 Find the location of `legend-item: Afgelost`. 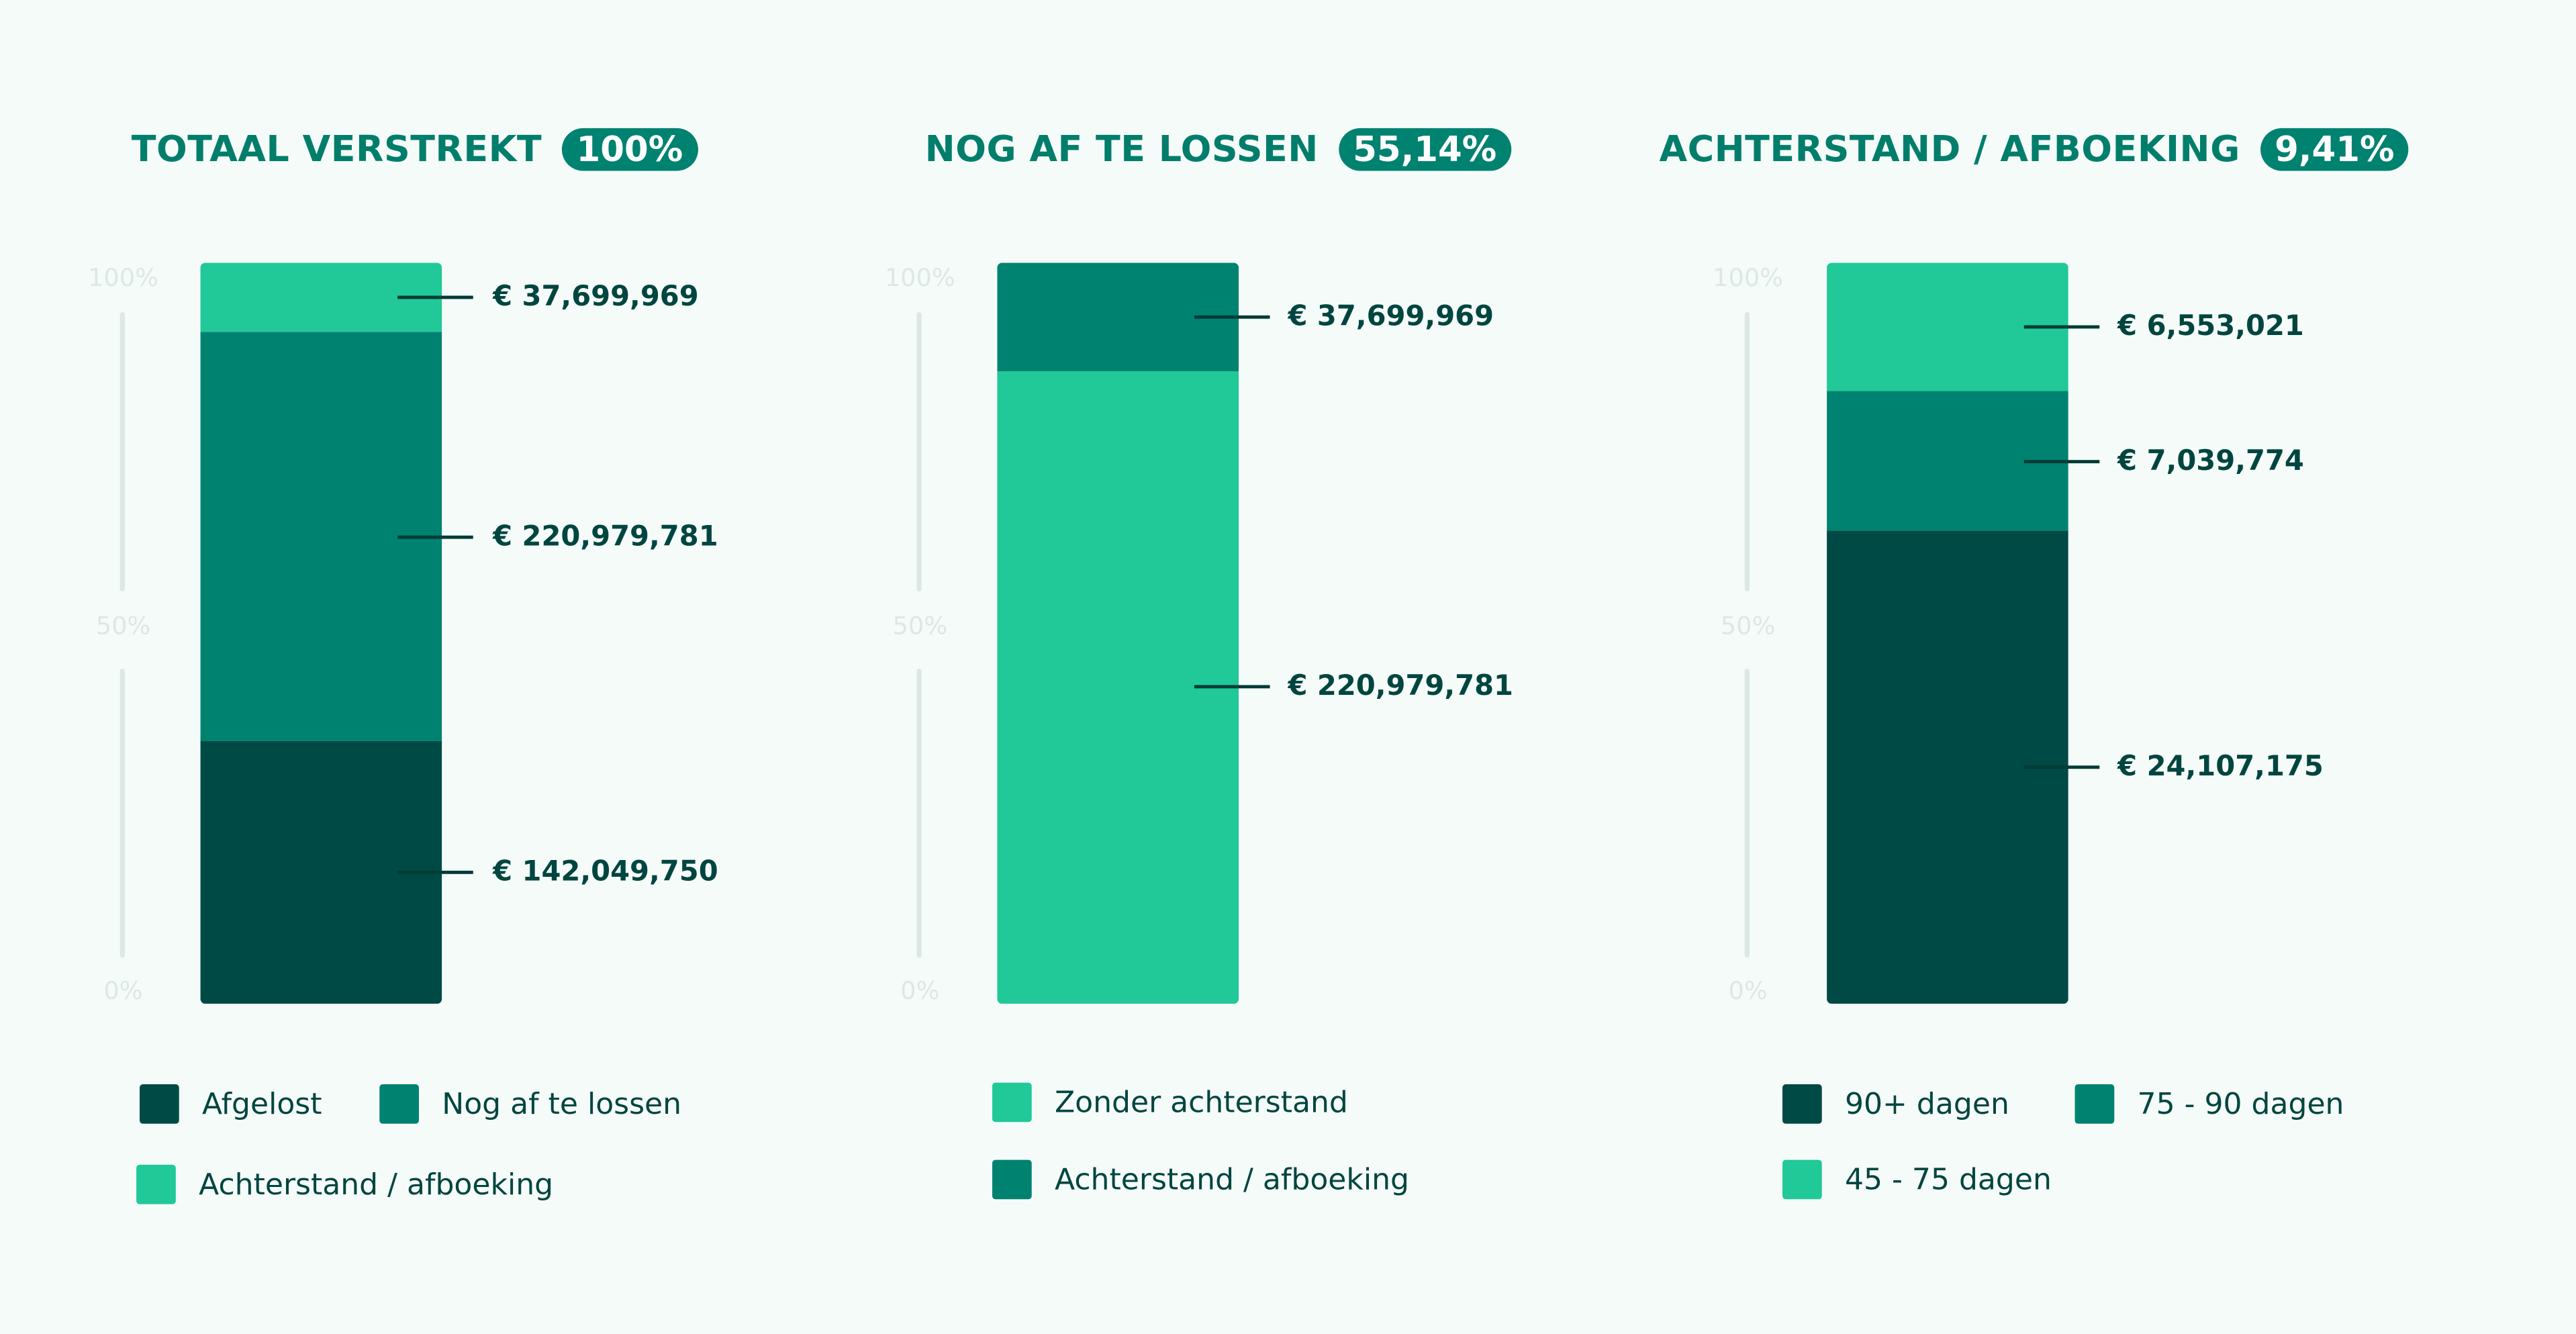

legend-item: Afgelost is located at coordinates (230, 1104).